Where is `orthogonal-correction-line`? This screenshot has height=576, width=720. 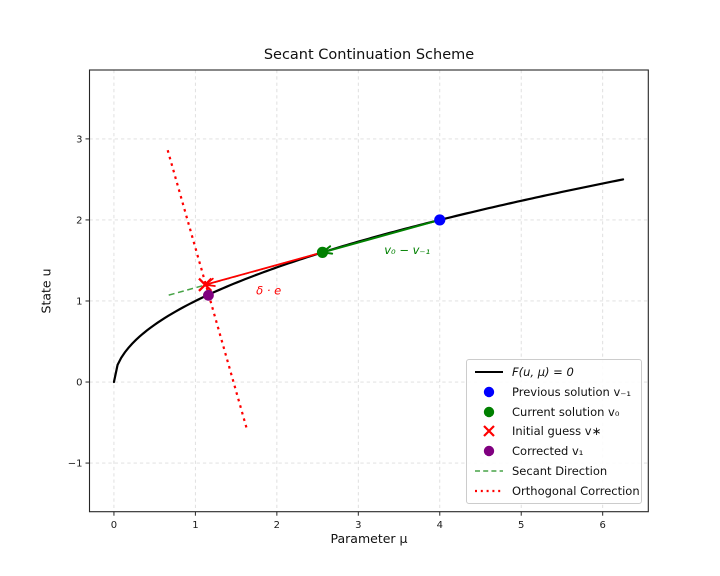
orthogonal-correction-line is located at coordinates (207, 290).